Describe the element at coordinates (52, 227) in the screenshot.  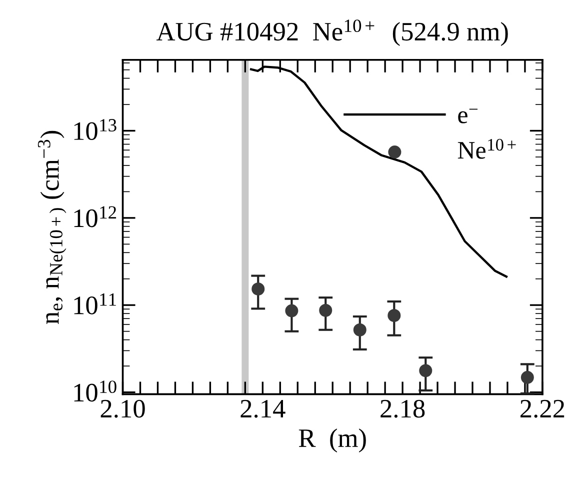
I see `y-axis-title: n$_{e}$, n$_{Ne(10+)}$ (cm$^{−3}$)` at that location.